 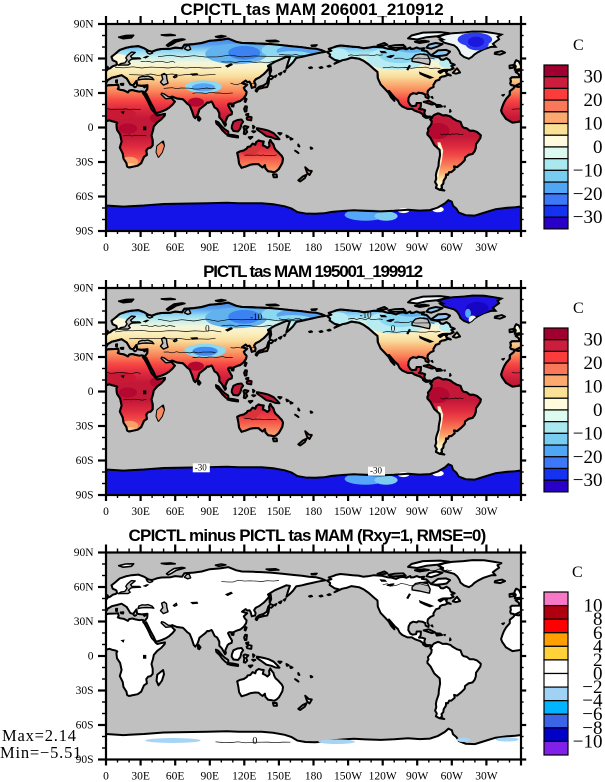 I want to click on svg-text: −8, so click(x=592, y=728).